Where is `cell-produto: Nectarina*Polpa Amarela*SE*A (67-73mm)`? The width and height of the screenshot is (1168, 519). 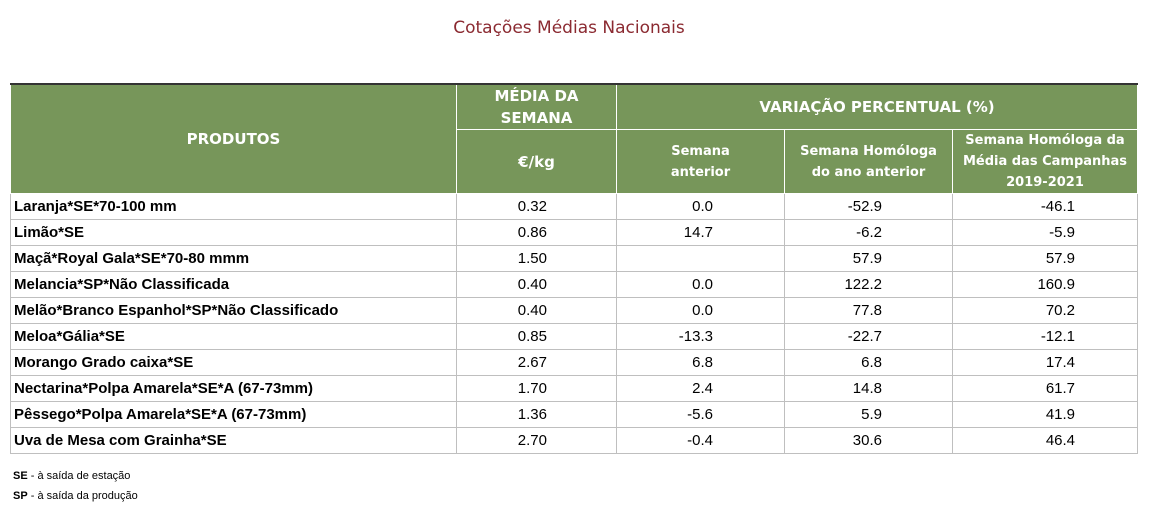
cell-produto: Nectarina*Polpa Amarela*SE*A (67-73mm) is located at coordinates (233, 388).